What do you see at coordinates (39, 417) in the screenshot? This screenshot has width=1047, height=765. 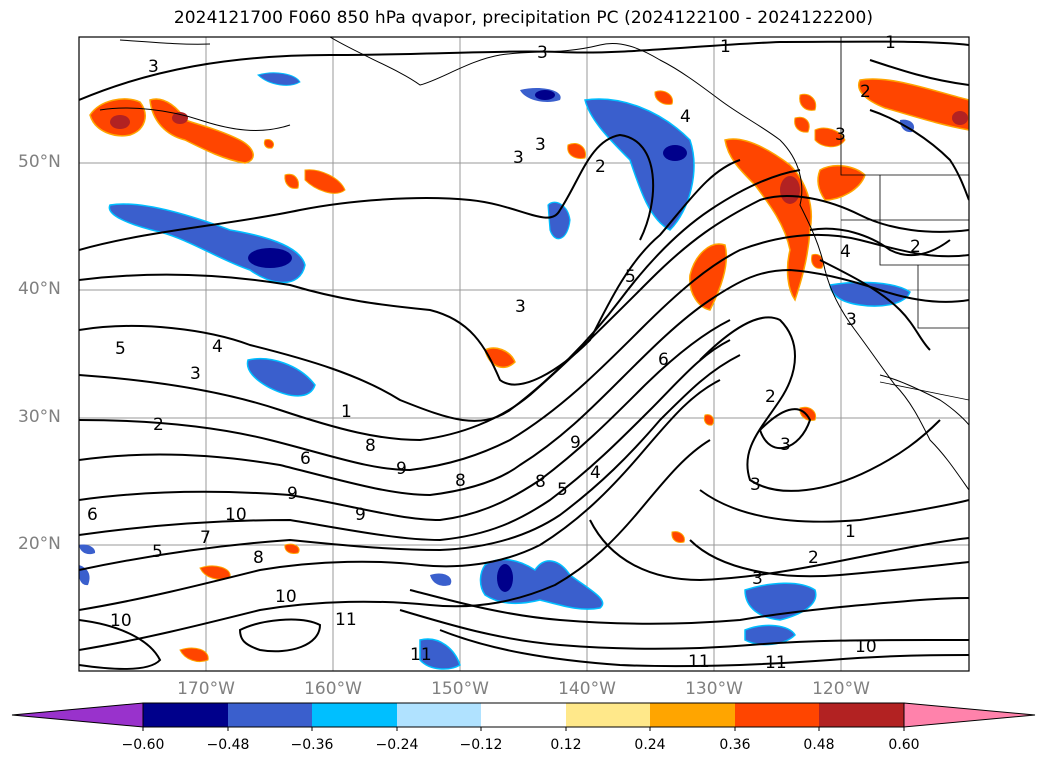 I see `lat-label: 30°N` at bounding box center [39, 417].